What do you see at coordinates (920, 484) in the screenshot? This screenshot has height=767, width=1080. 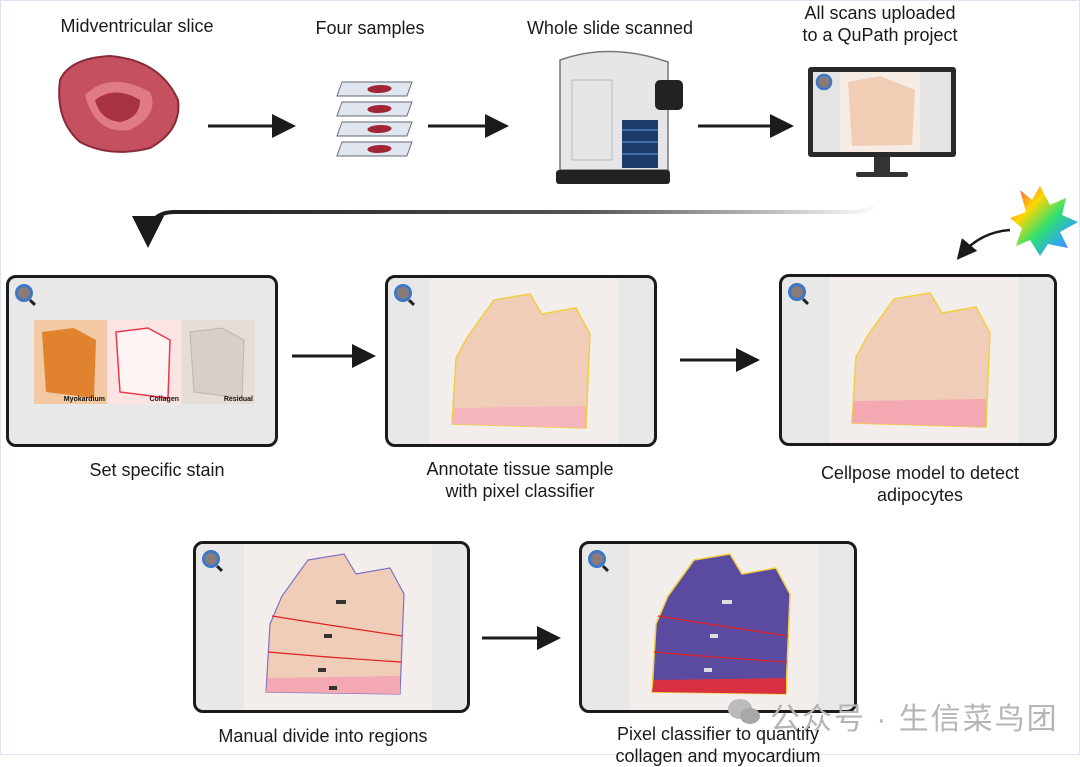 I see `caption-cellpose: Cellpose model to detect adipocytes` at bounding box center [920, 484].